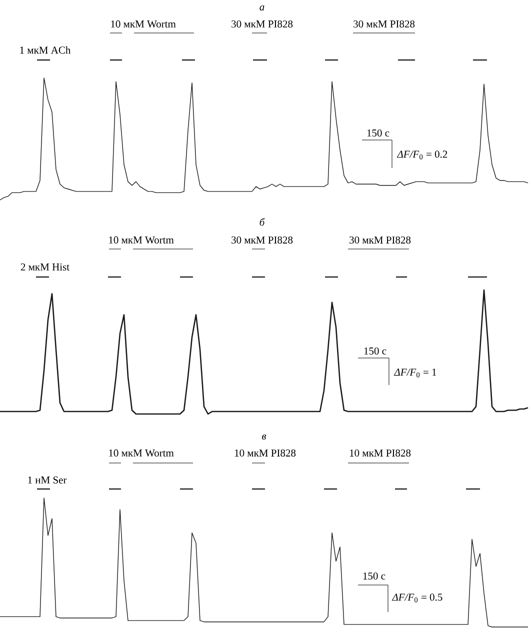 The height and width of the screenshot is (632, 529). I want to click on chart-title: а, so click(262, 8).